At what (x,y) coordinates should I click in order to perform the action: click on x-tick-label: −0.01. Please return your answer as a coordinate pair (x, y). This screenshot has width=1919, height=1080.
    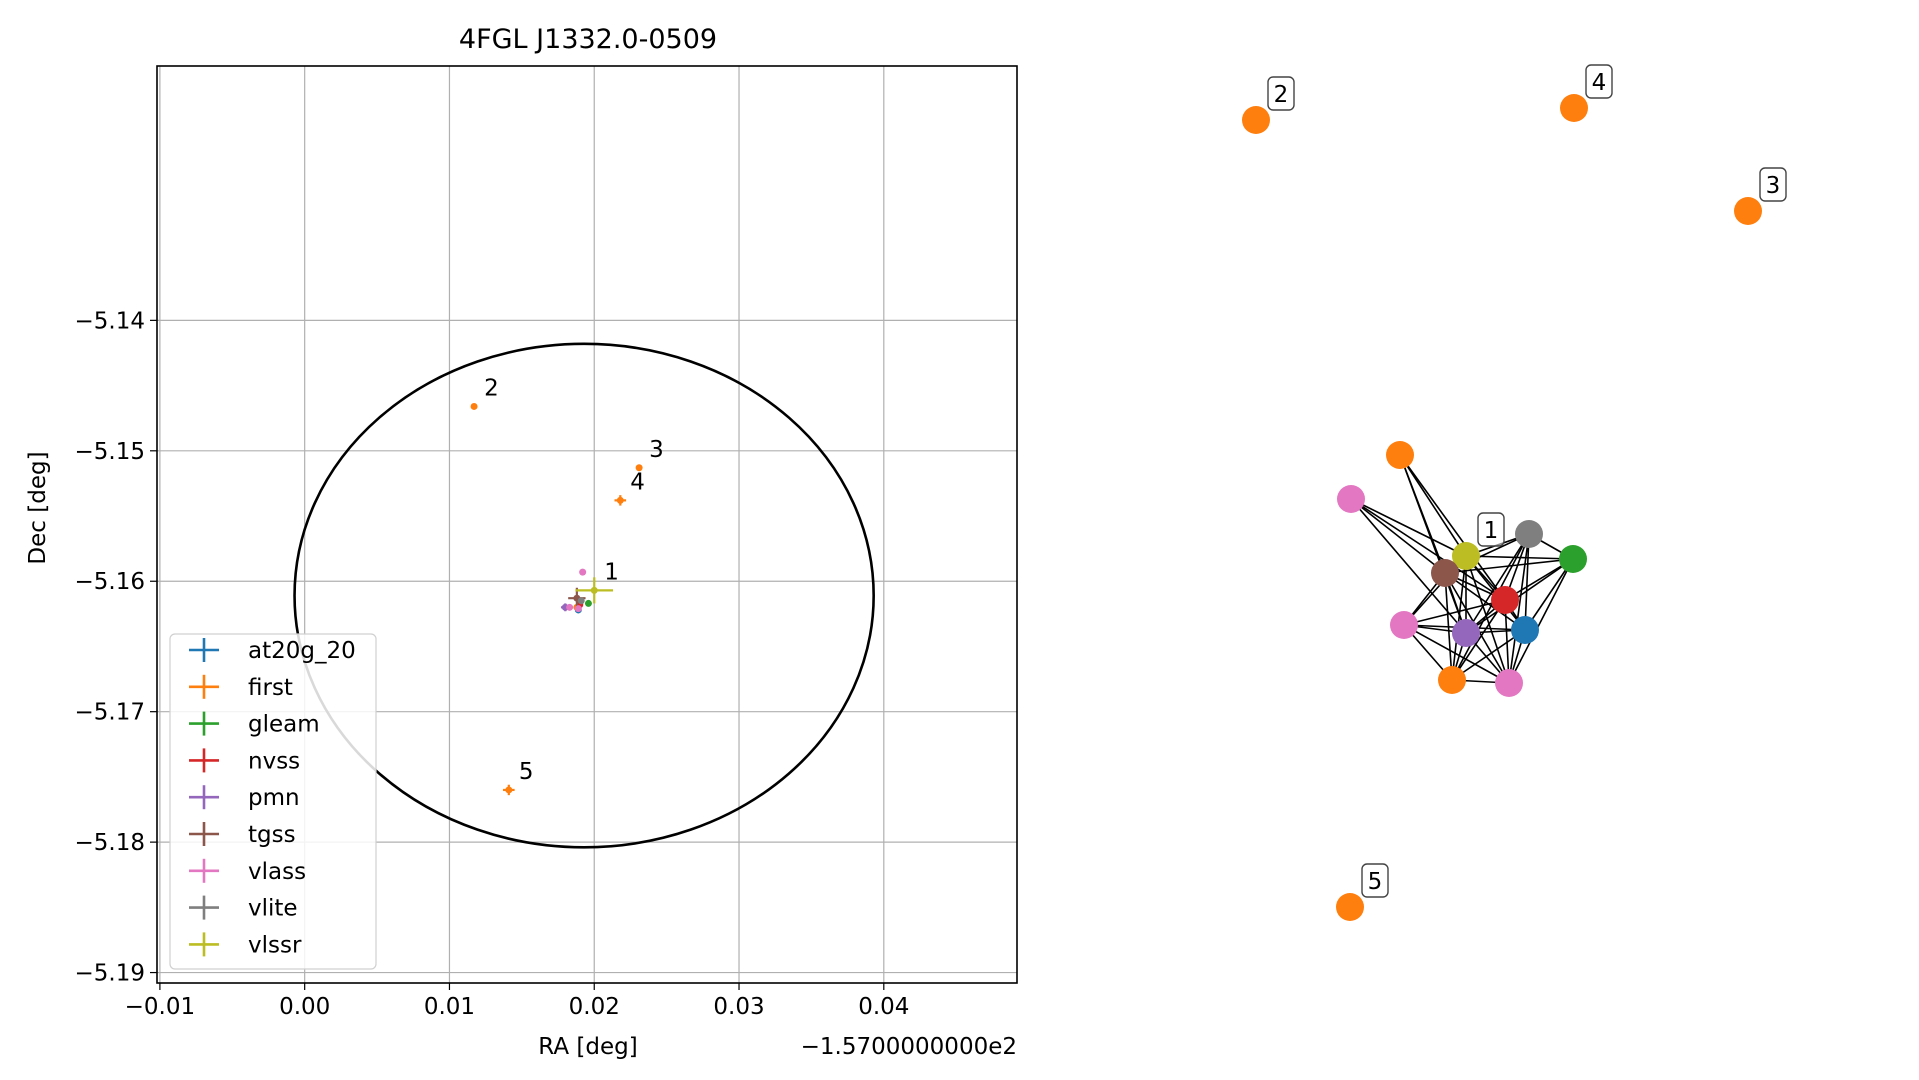
    Looking at the image, I should click on (160, 1007).